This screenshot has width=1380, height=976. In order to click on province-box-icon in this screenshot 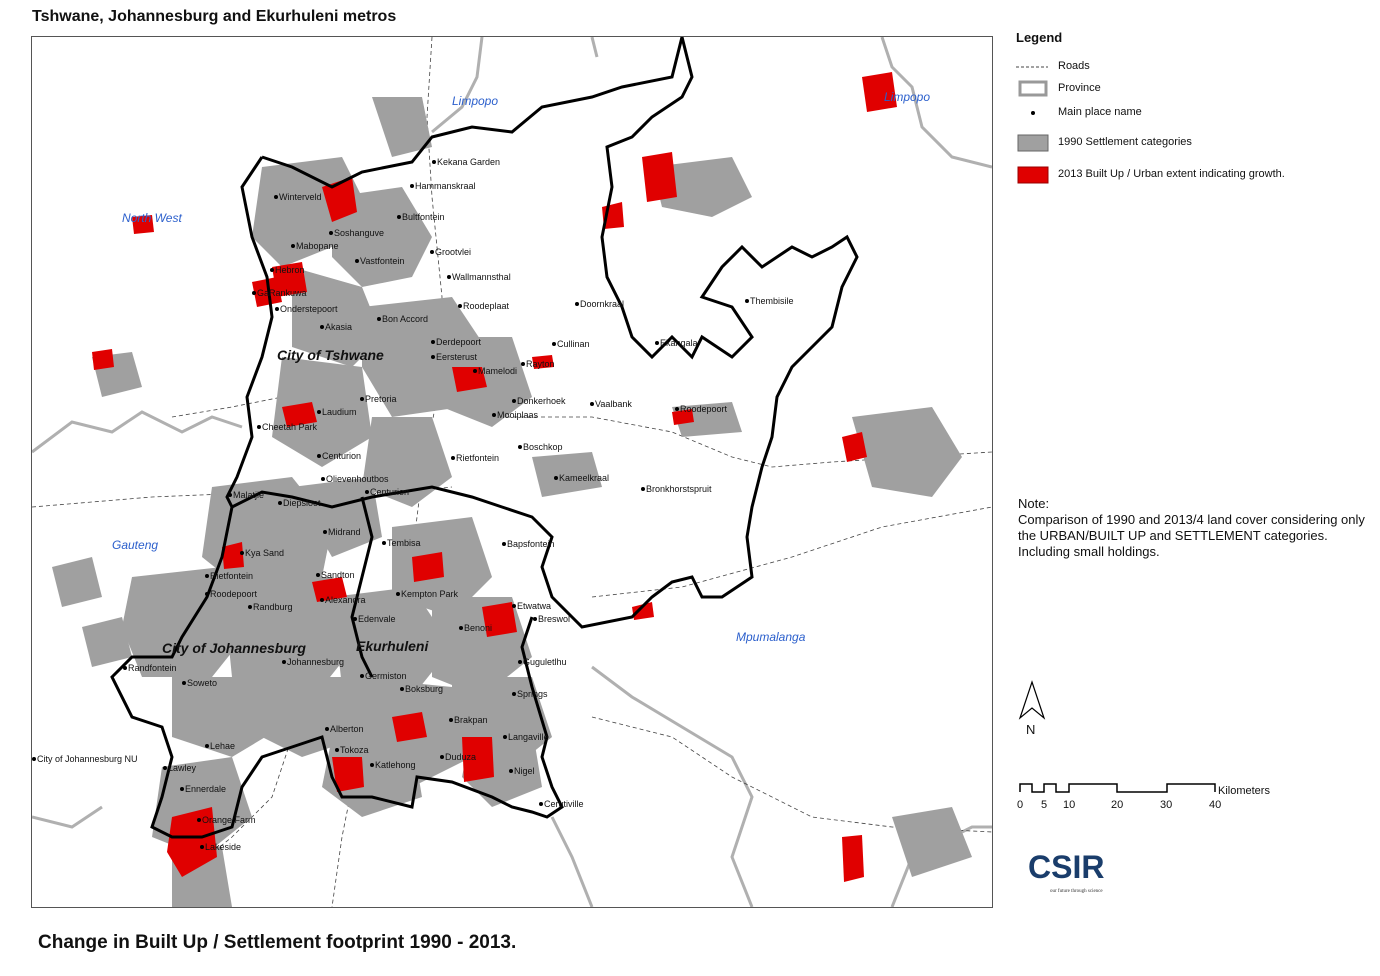, I will do `click(1033, 88)`.